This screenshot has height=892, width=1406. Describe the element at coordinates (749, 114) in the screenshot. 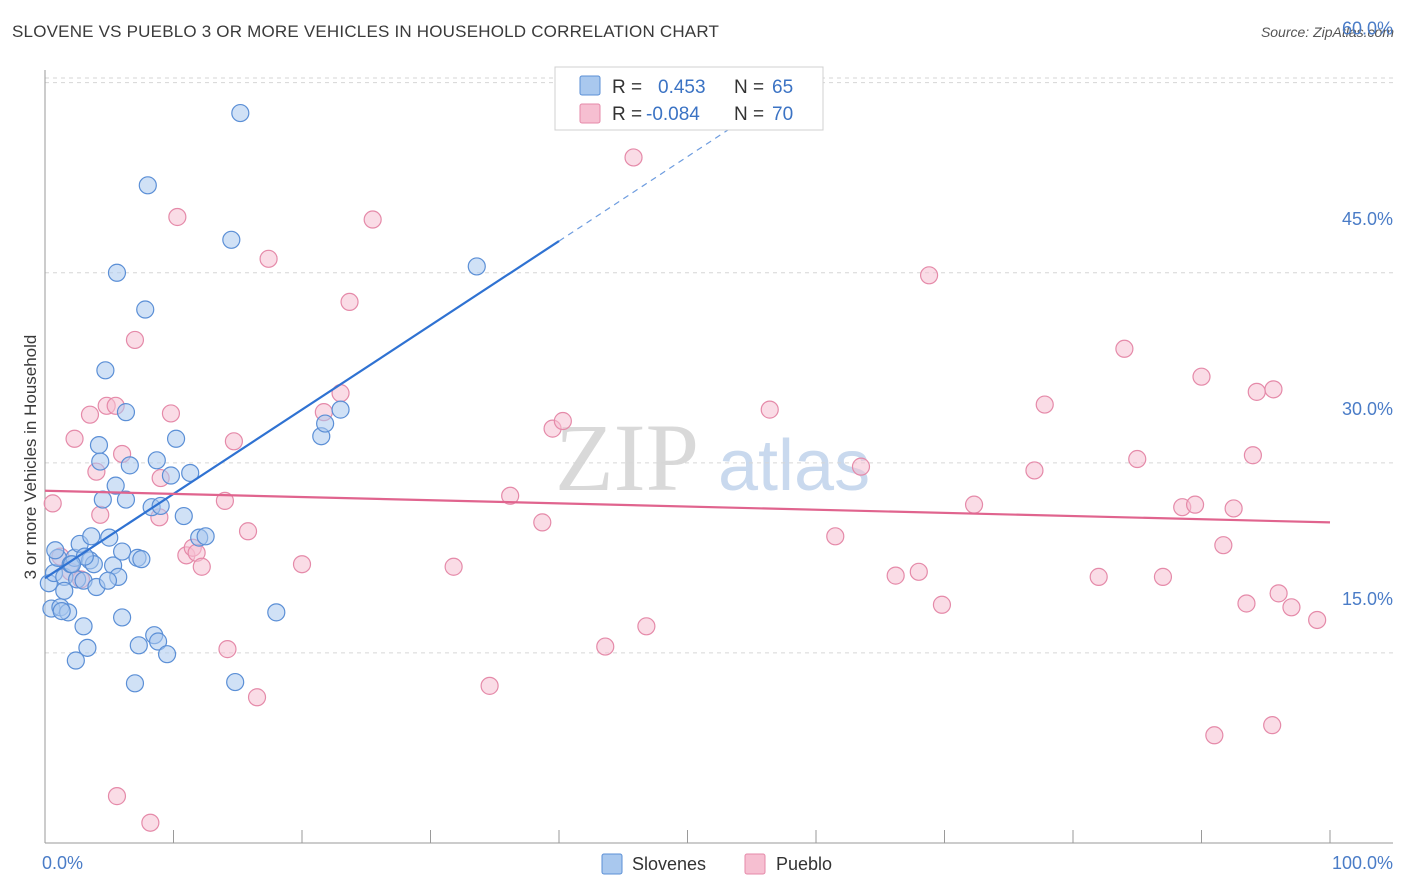

I see `legend-n-label-2: N =` at that location.